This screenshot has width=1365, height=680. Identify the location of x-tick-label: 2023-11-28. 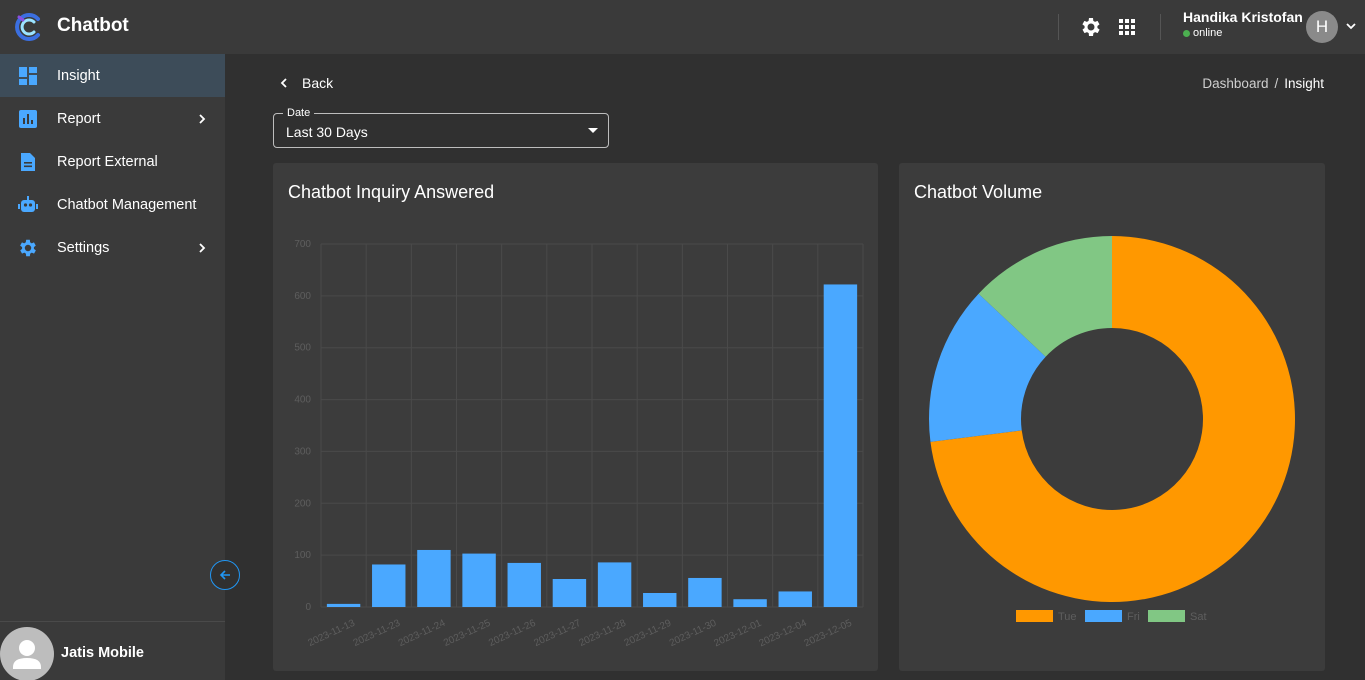
(603, 633).